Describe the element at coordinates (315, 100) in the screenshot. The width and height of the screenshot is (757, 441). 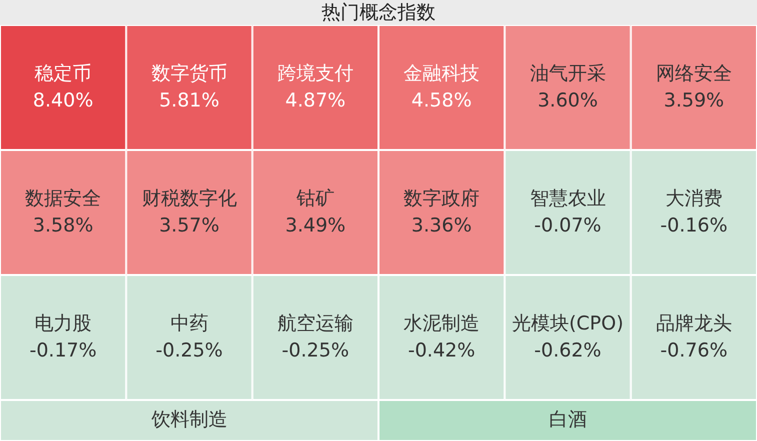
I see `data-label: 4.87%` at that location.